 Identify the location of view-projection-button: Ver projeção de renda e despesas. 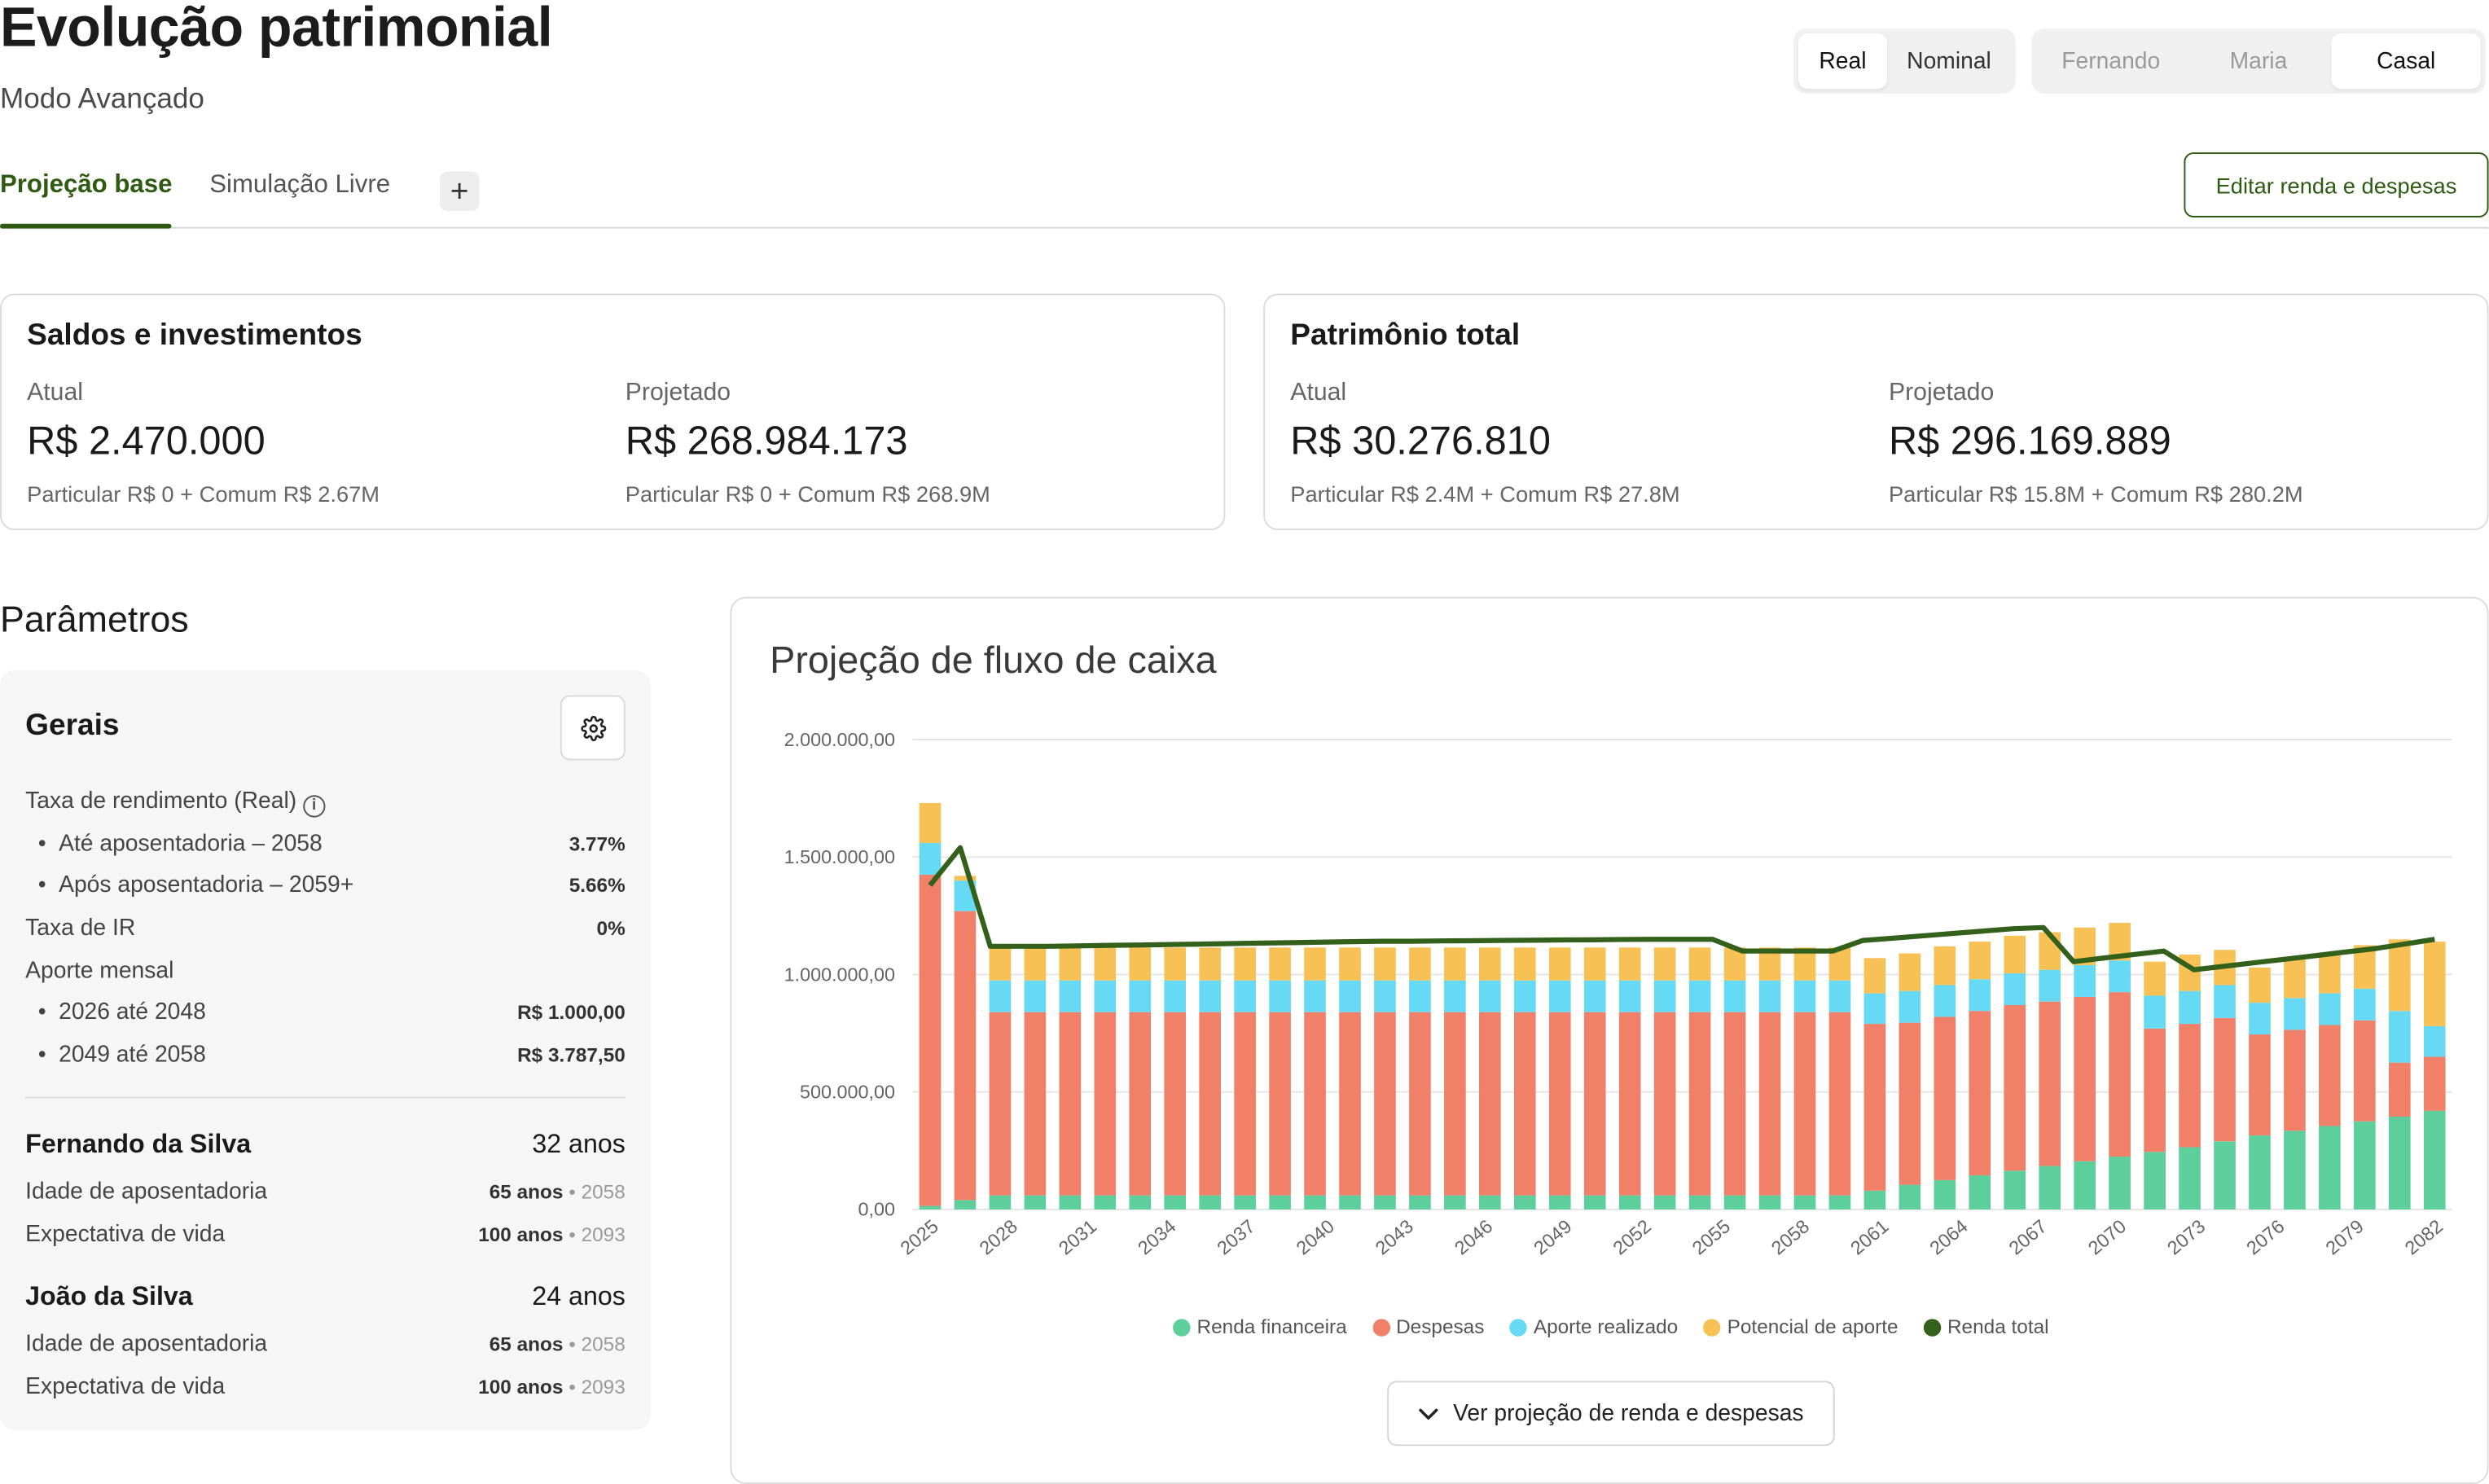
(1611, 1414).